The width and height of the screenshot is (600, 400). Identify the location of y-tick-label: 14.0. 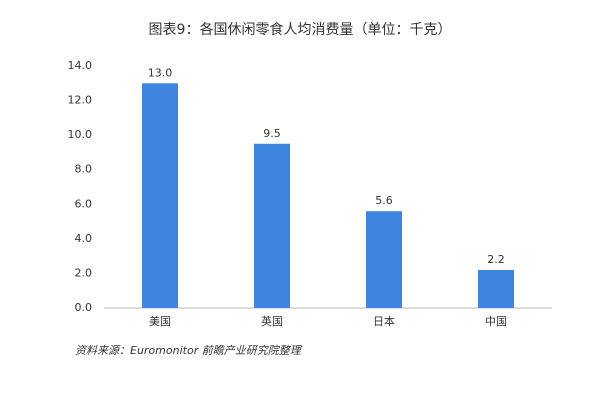
(80, 65).